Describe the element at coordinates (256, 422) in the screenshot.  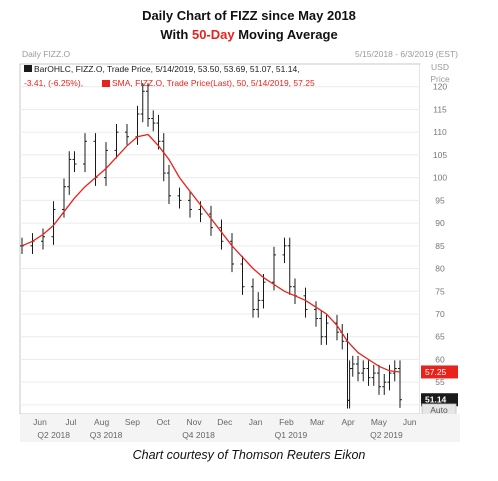
I see `x-tick-label: Jan` at that location.